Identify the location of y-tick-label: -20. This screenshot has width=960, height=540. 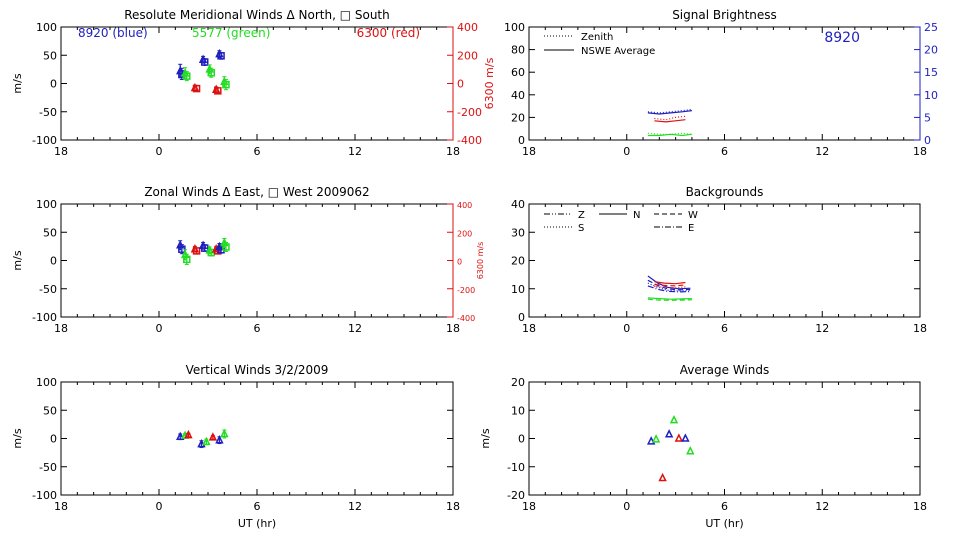
(516, 495).